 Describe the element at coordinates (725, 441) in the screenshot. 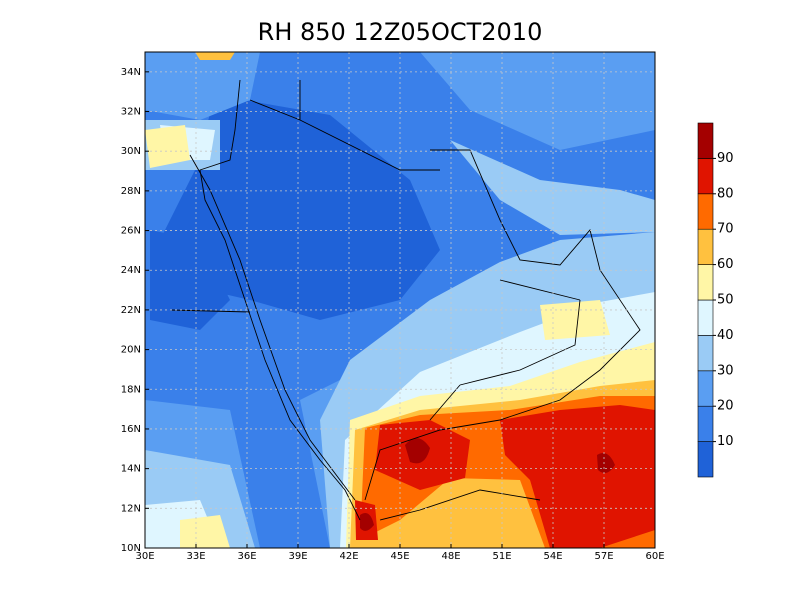

I see `colorbar-label: 10` at that location.